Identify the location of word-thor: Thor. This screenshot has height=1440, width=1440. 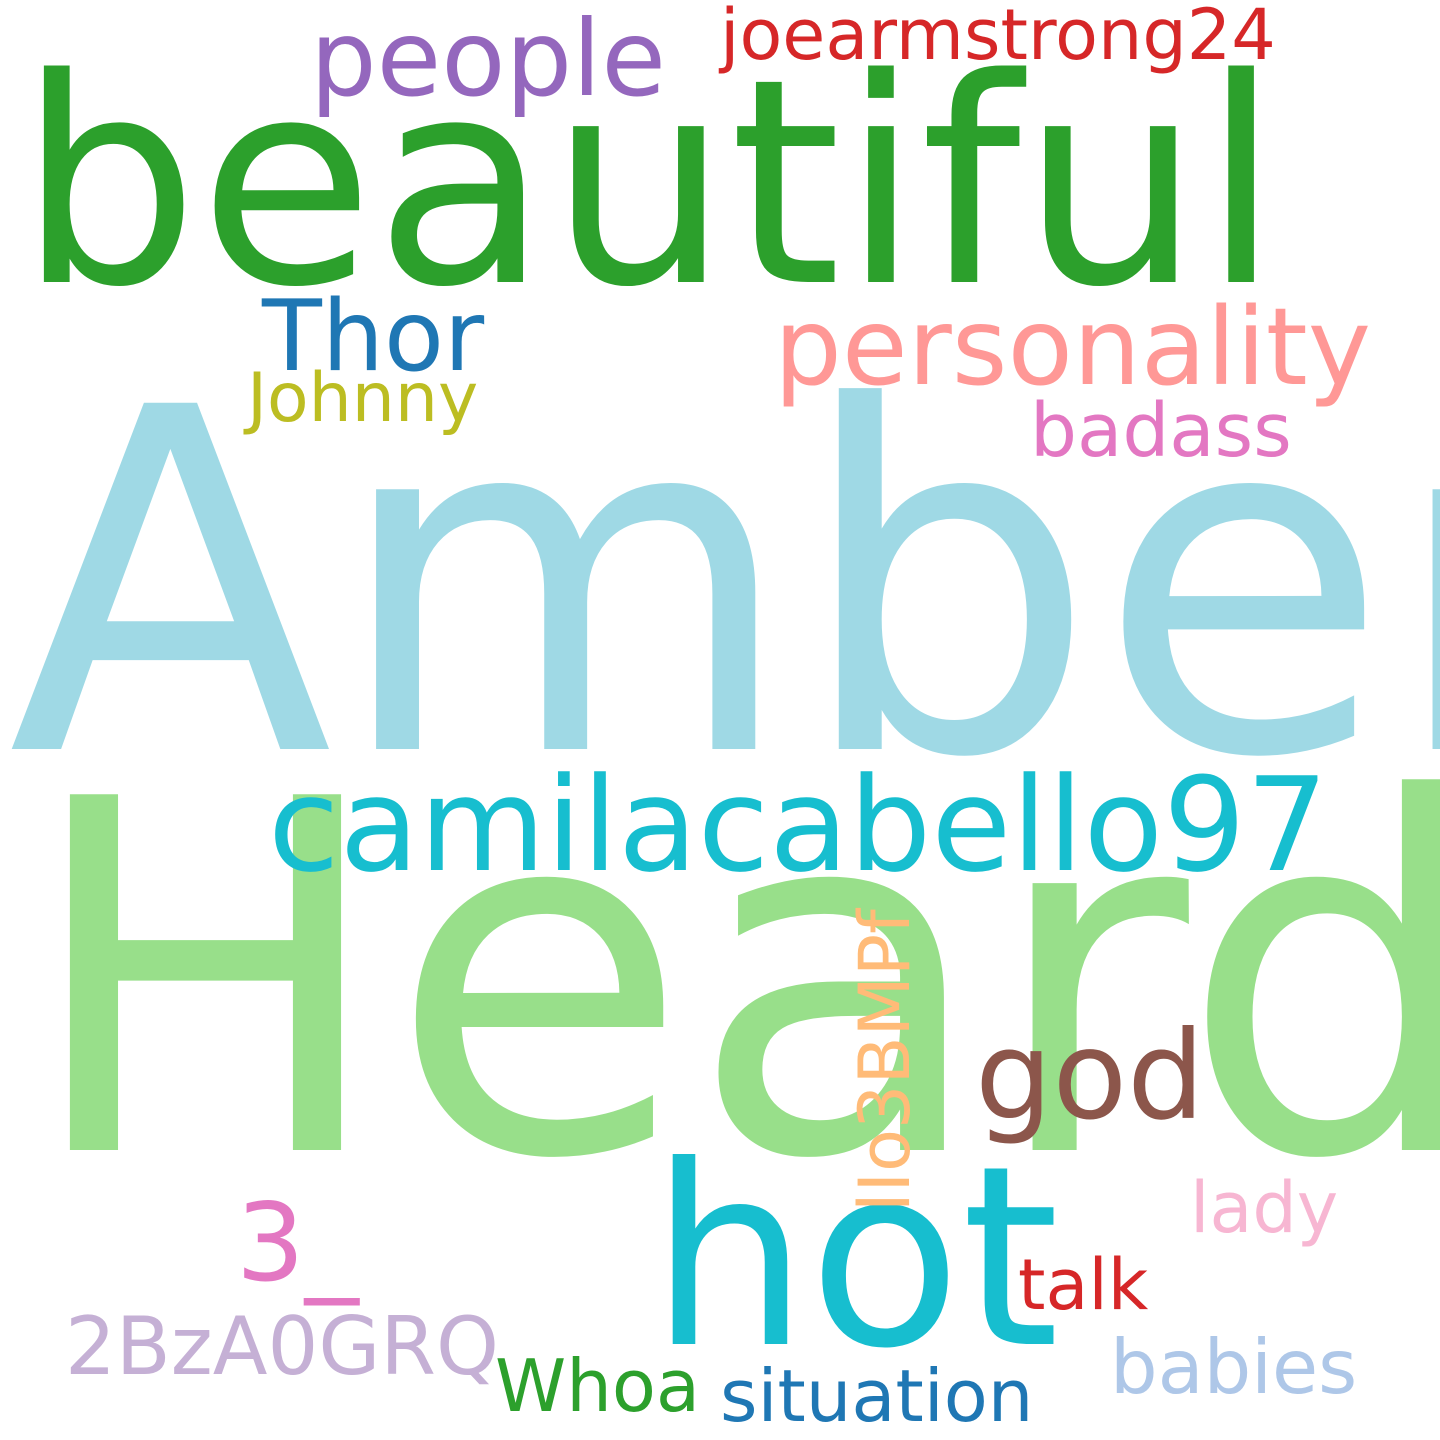
(373, 337).